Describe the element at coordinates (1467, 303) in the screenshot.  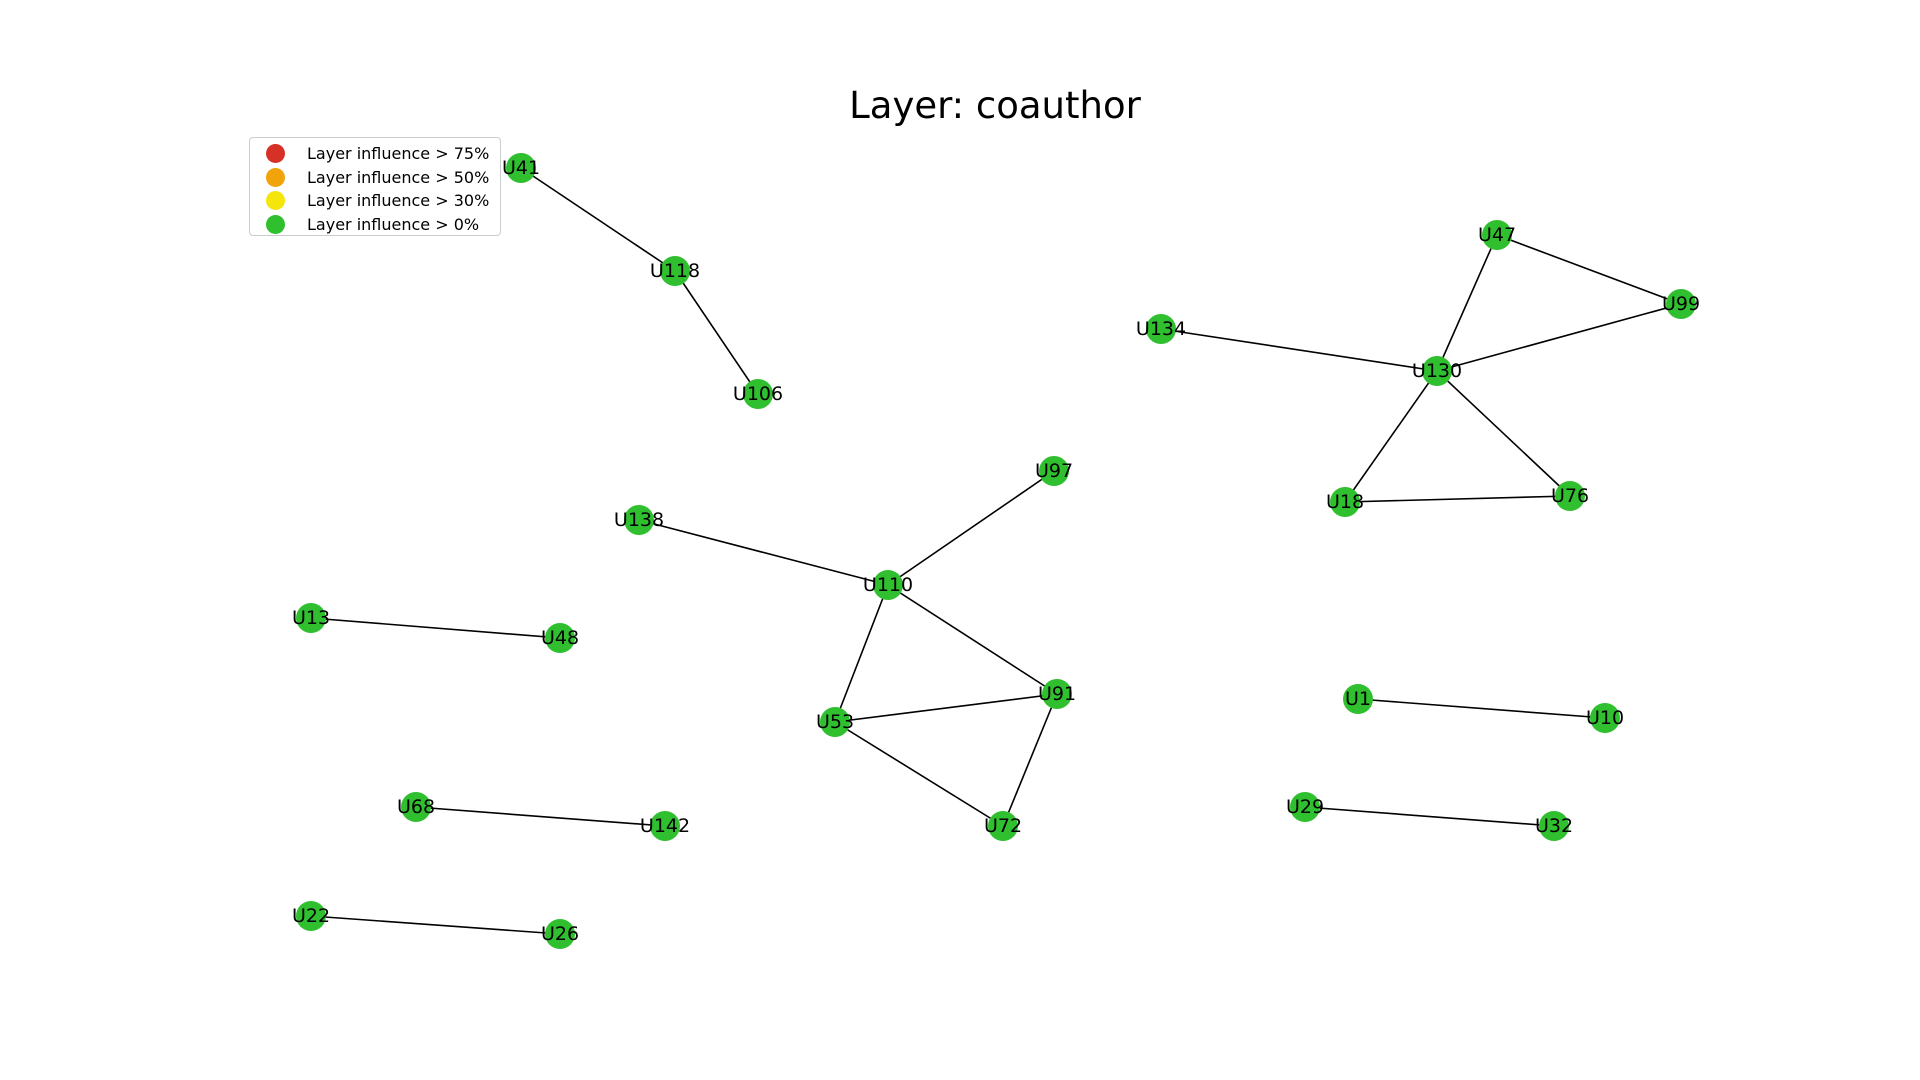
I see `edge-U130-U47` at that location.